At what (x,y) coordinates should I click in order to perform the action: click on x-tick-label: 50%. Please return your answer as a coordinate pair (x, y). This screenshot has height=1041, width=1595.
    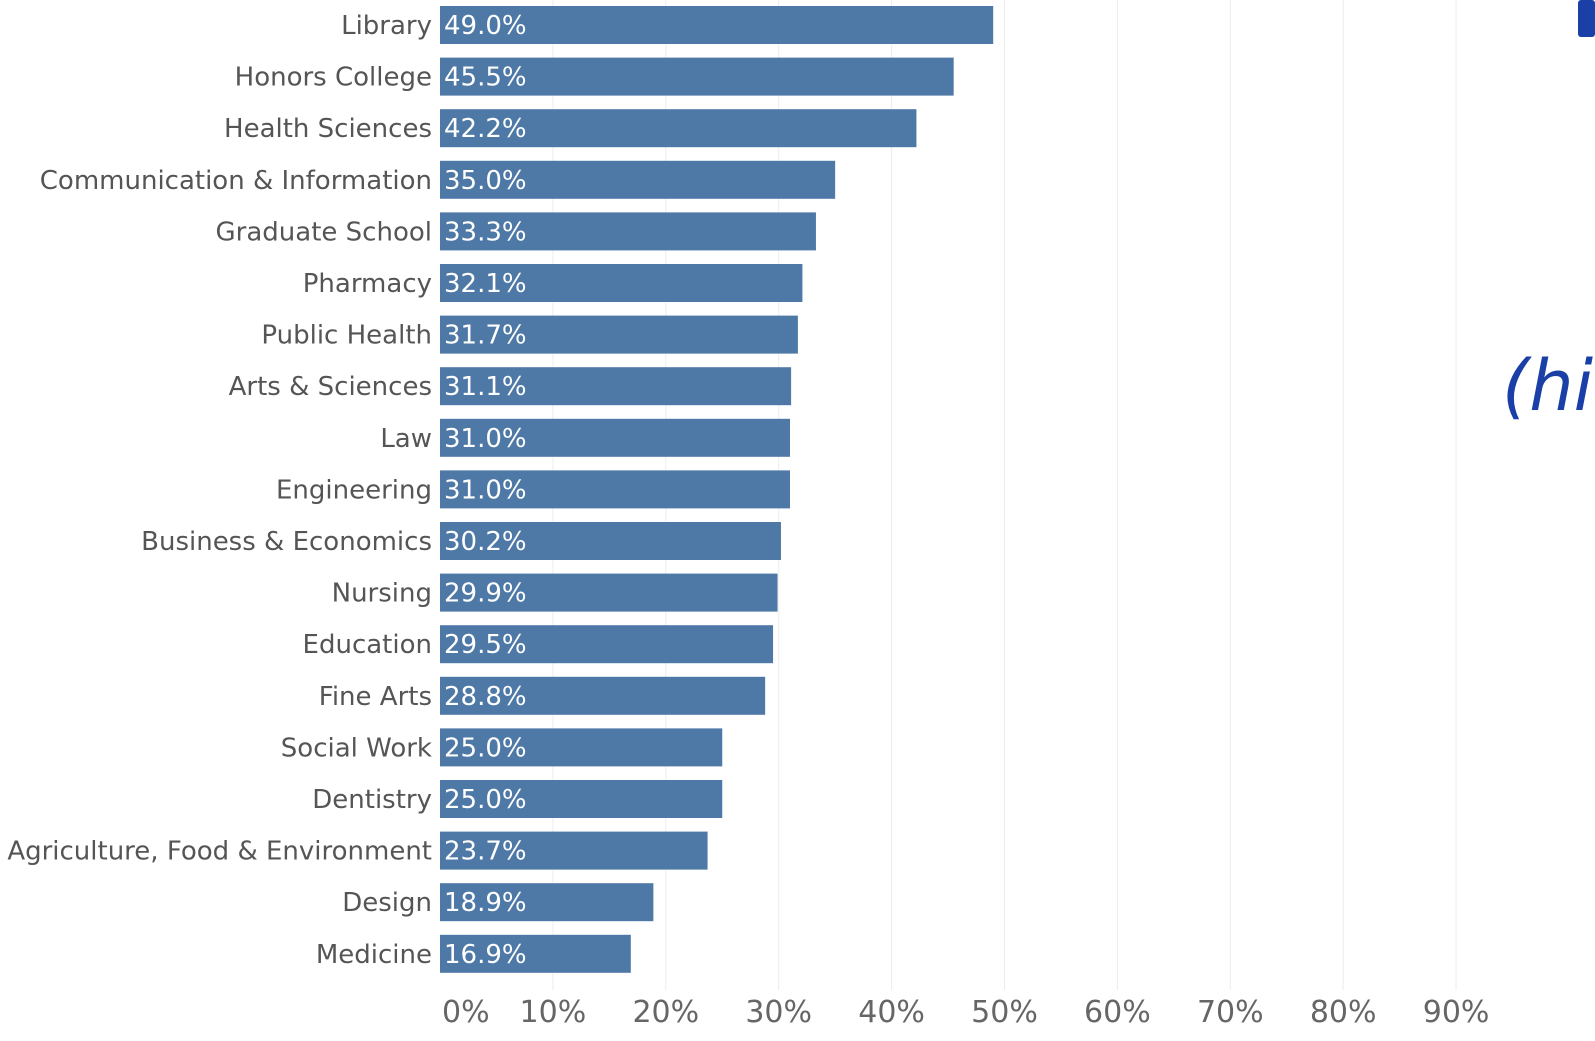
    Looking at the image, I should click on (1004, 1012).